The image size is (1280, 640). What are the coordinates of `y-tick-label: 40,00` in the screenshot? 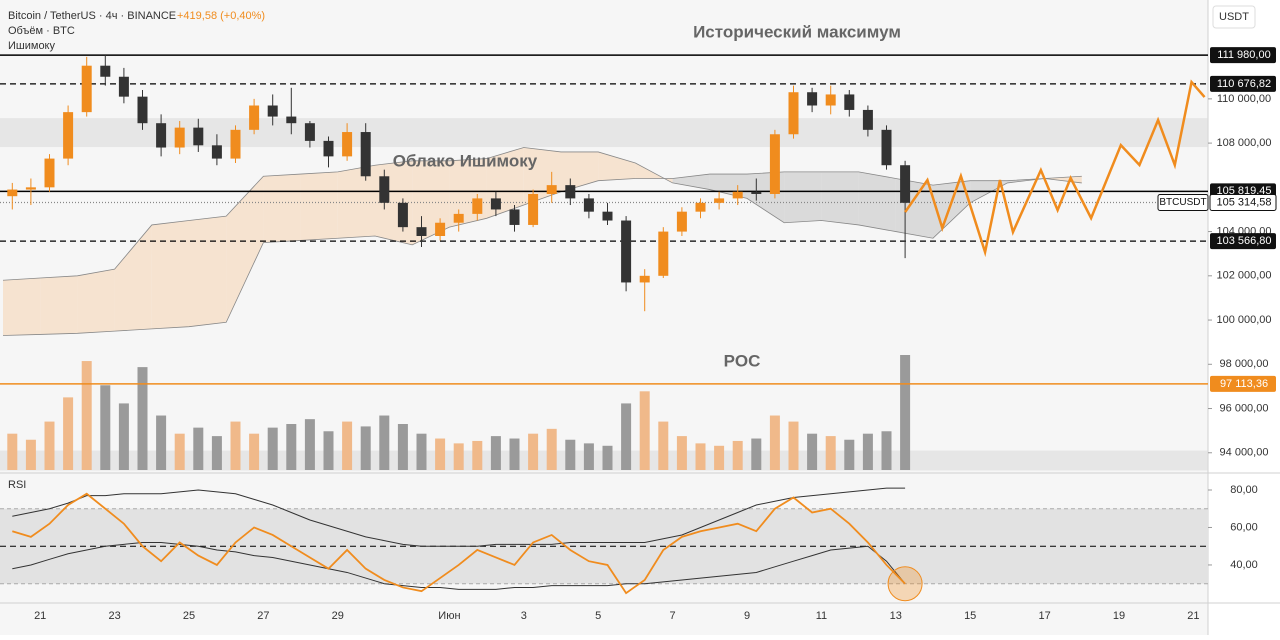 It's located at (1244, 565).